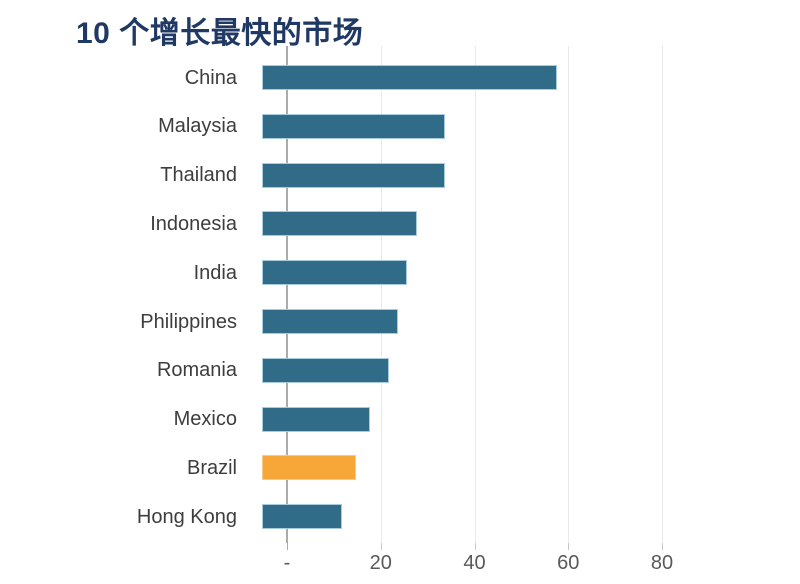  Describe the element at coordinates (287, 294) in the screenshot. I see `y-axis-line` at that location.